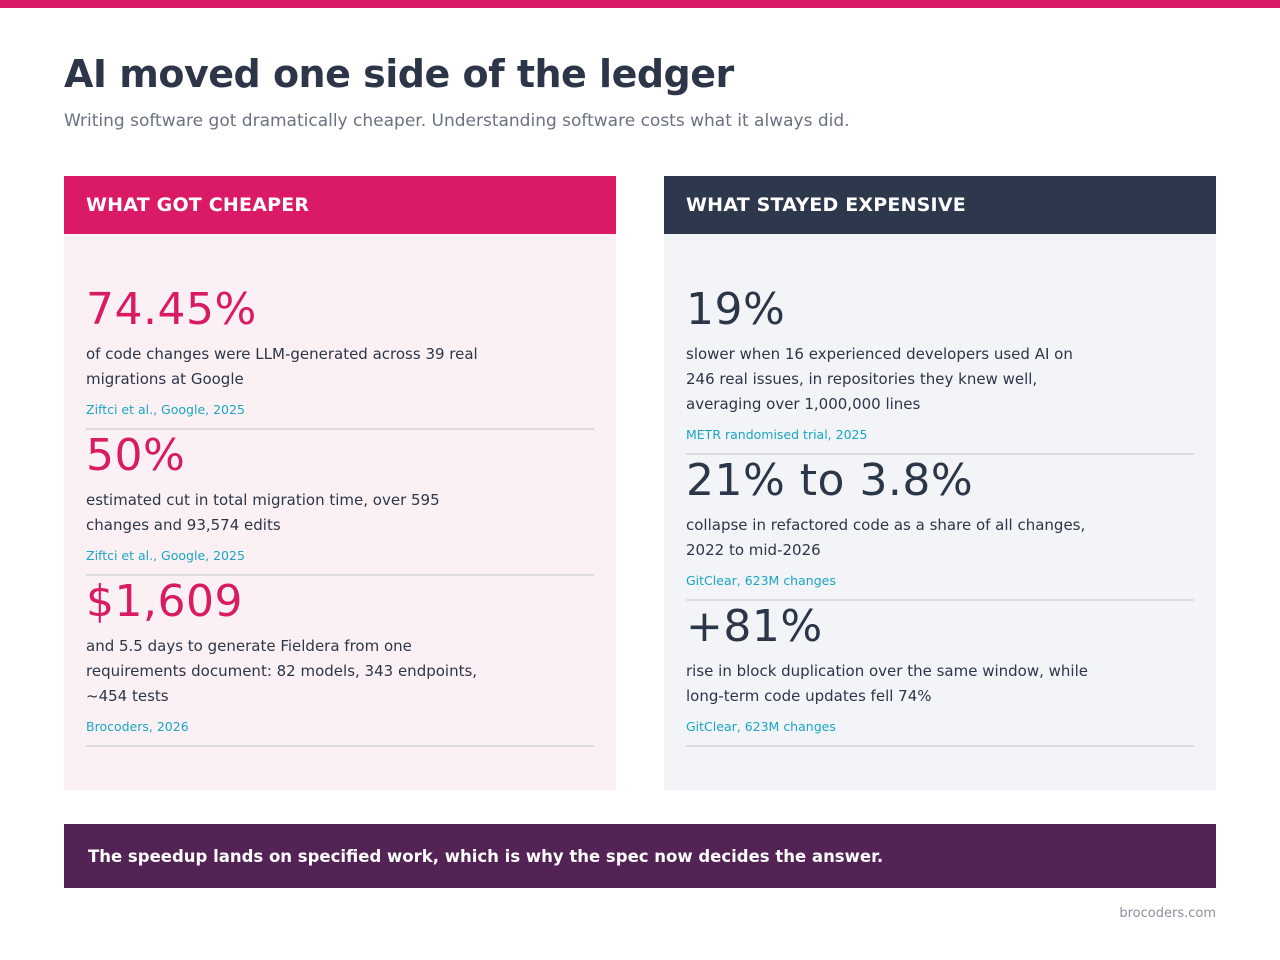 The image size is (1280, 960). I want to click on stat-value: 74.45%, so click(171, 309).